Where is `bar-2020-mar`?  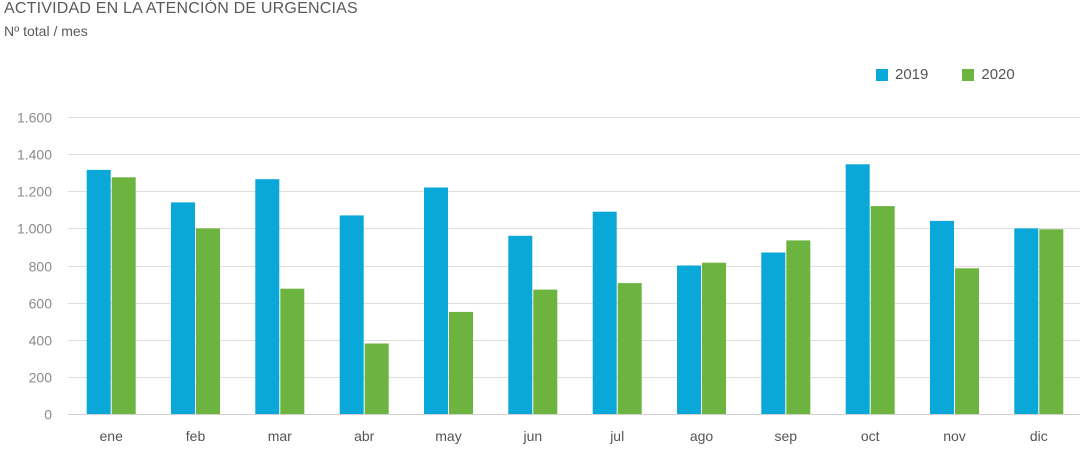 bar-2020-mar is located at coordinates (292, 351).